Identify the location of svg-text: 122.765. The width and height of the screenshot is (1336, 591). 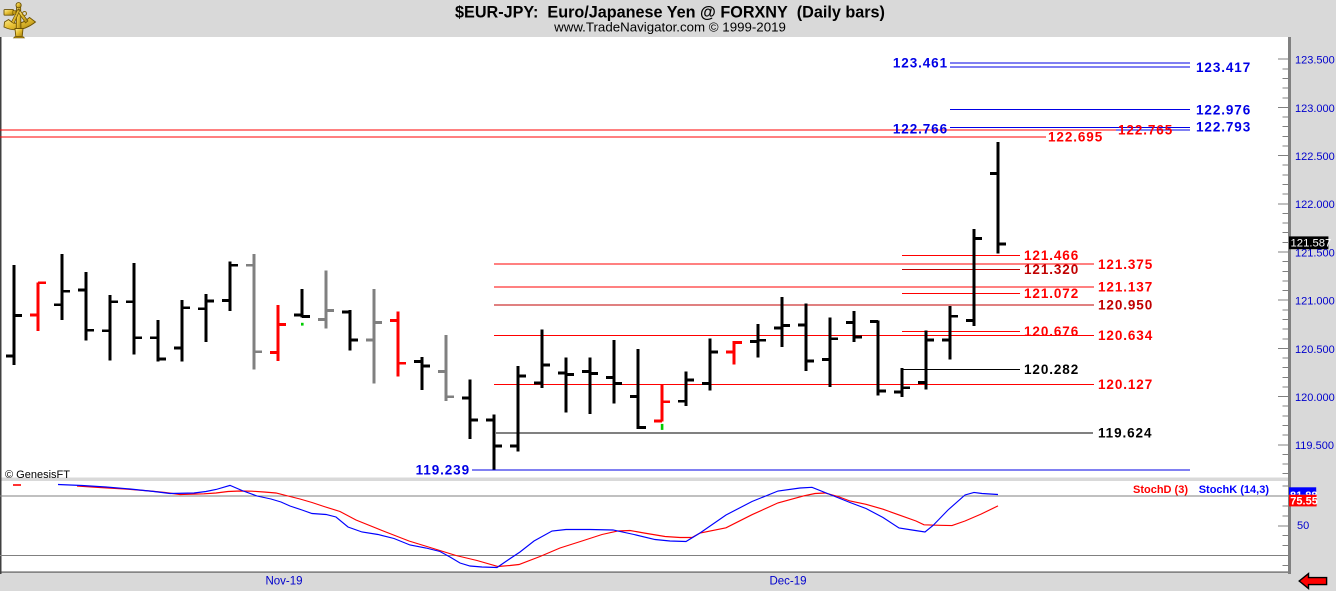
(1145, 130).